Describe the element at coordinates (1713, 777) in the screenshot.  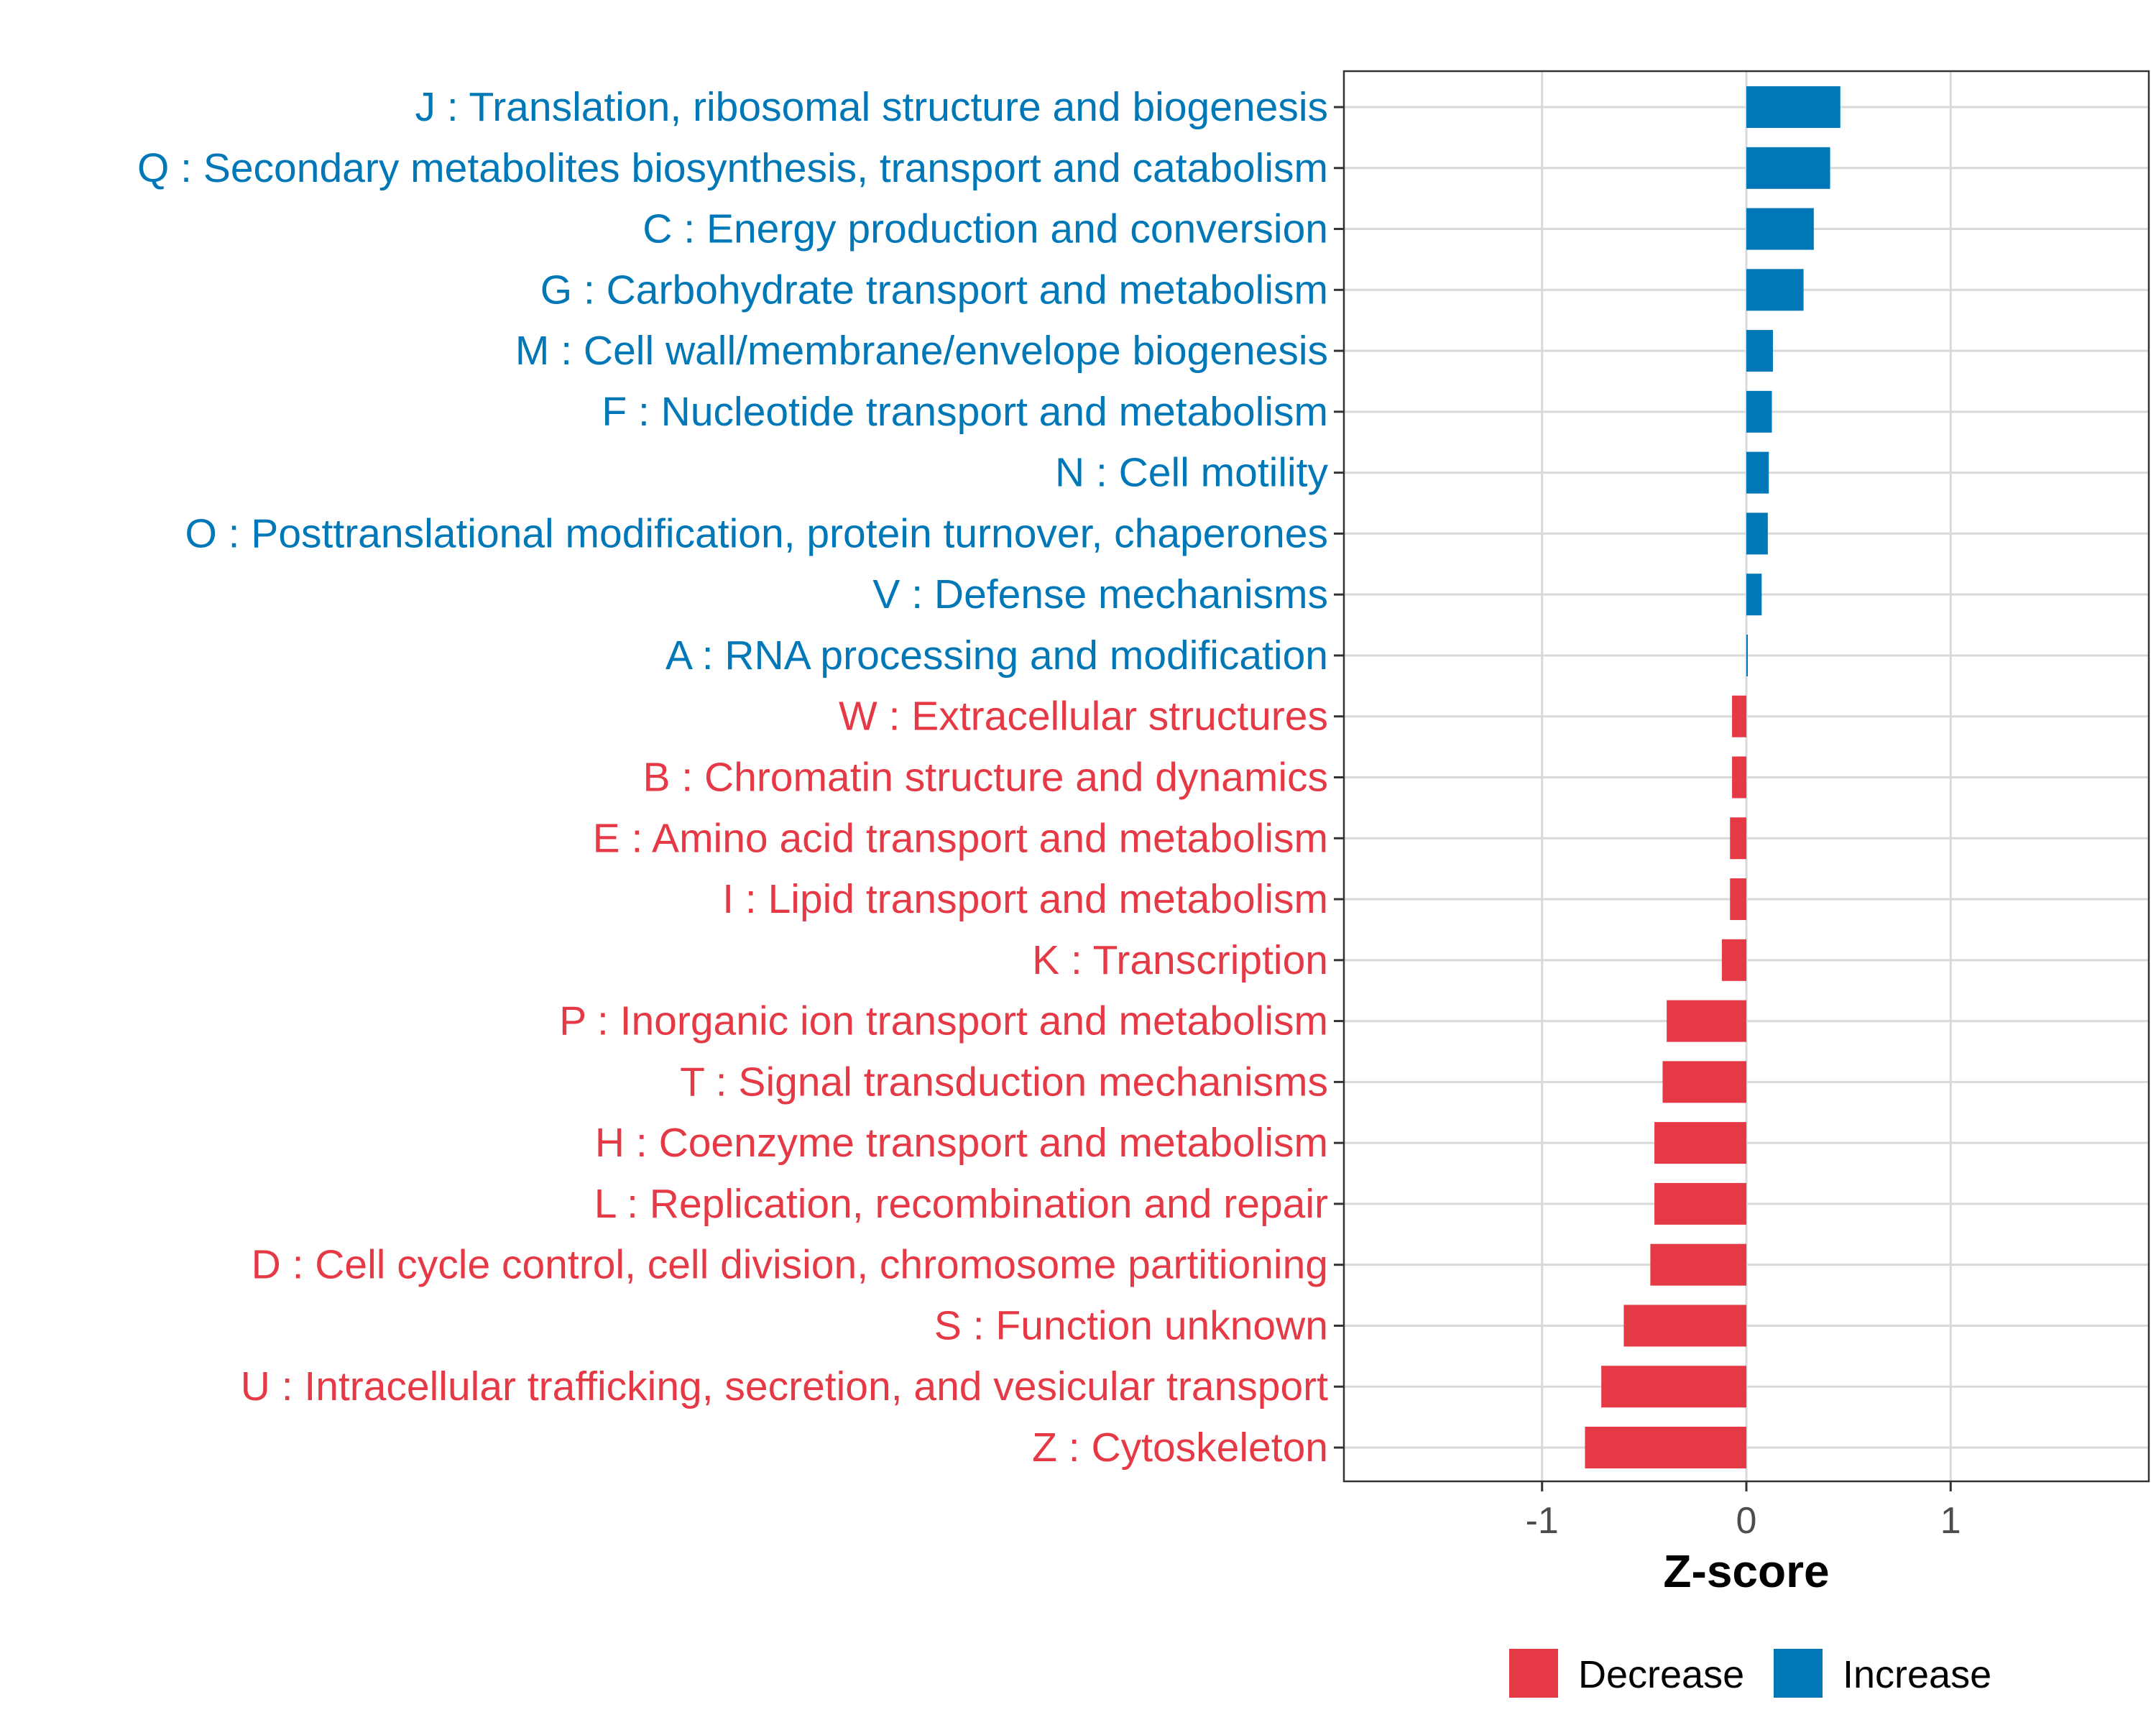
I see `bars` at that location.